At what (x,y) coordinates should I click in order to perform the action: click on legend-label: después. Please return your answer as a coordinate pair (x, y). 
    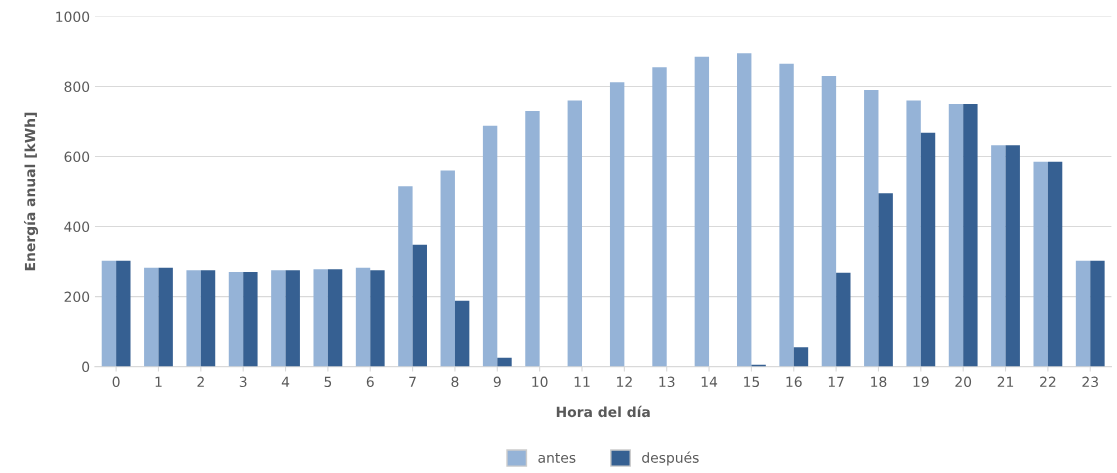
    Looking at the image, I should click on (670, 458).